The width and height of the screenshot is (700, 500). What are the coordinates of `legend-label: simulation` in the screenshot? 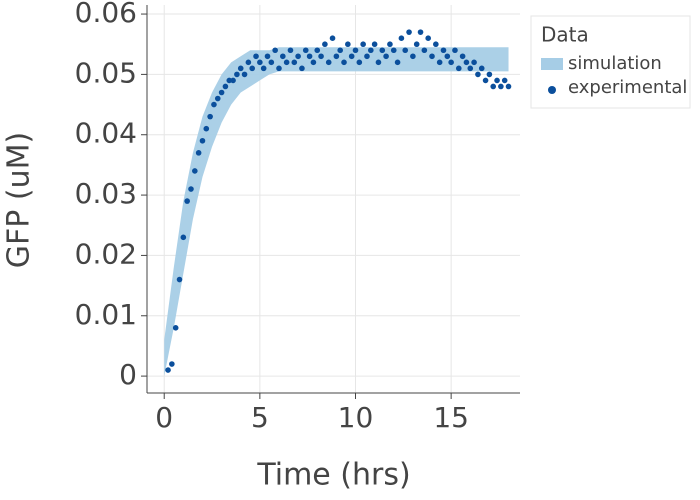 It's located at (615, 63).